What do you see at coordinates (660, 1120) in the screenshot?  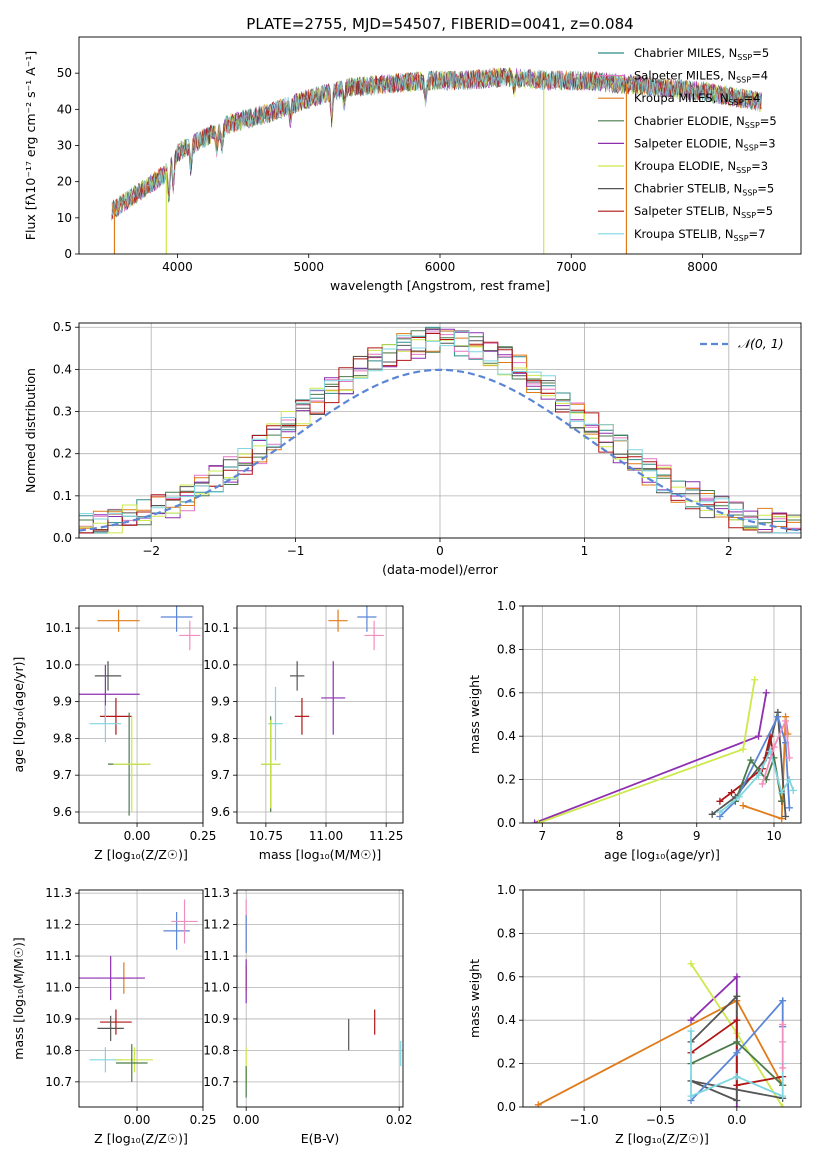 I see `x-tick-label: −0.5` at bounding box center [660, 1120].